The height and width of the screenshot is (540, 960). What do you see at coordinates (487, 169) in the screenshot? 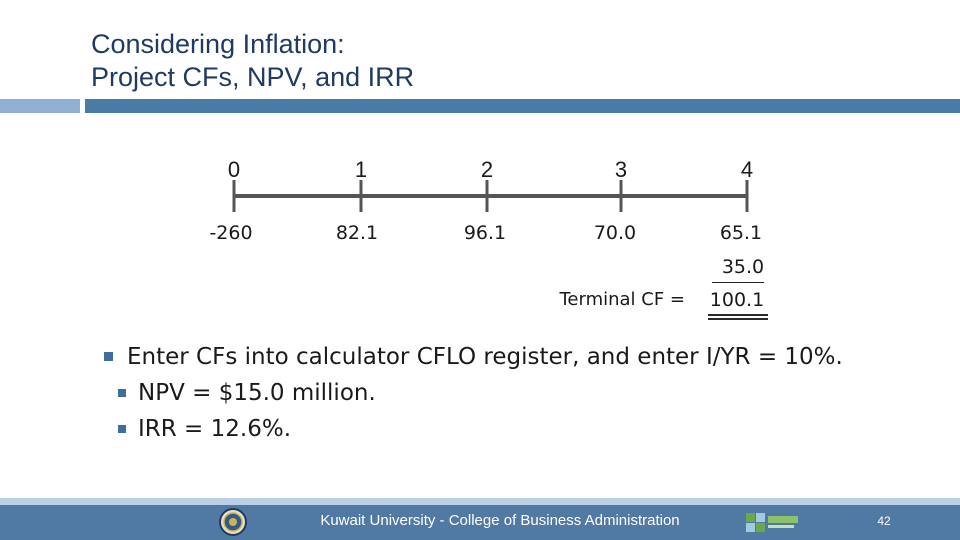
I see `period-label-2: 2` at bounding box center [487, 169].